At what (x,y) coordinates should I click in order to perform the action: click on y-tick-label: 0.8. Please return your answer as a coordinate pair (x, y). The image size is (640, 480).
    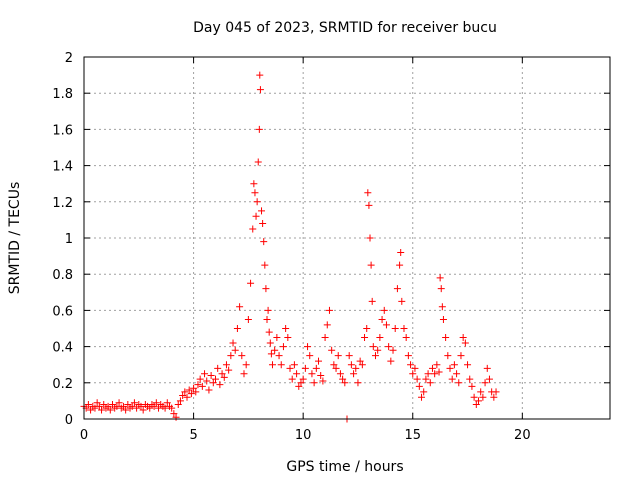
    Looking at the image, I should click on (62, 275).